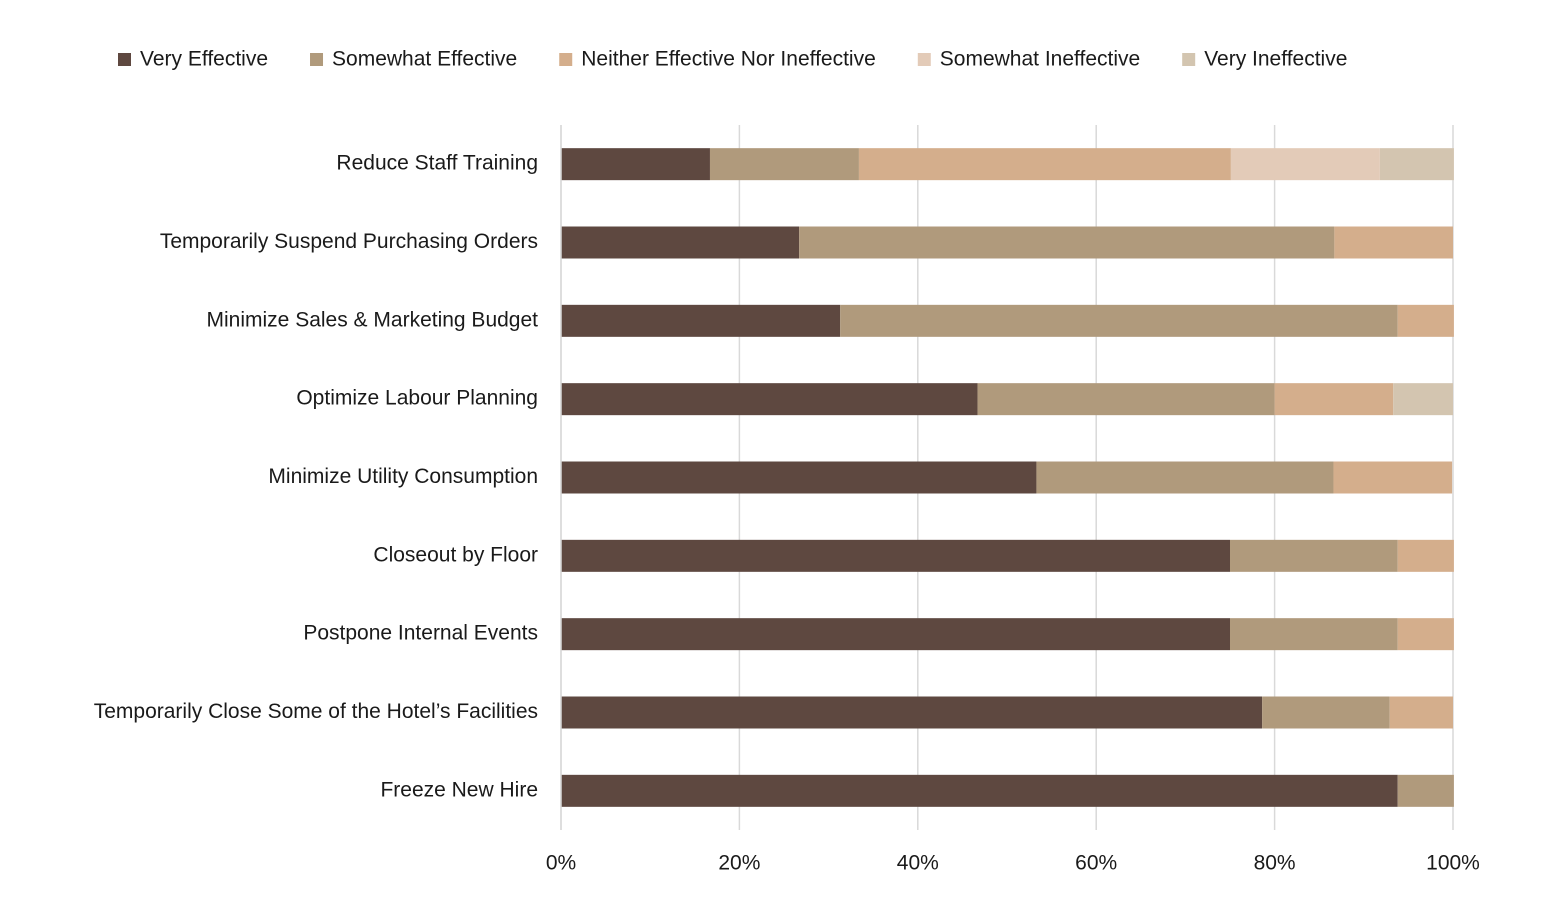 The height and width of the screenshot is (913, 1547). What do you see at coordinates (424, 59) in the screenshot?
I see `legend-label: Somewhat Effective` at bounding box center [424, 59].